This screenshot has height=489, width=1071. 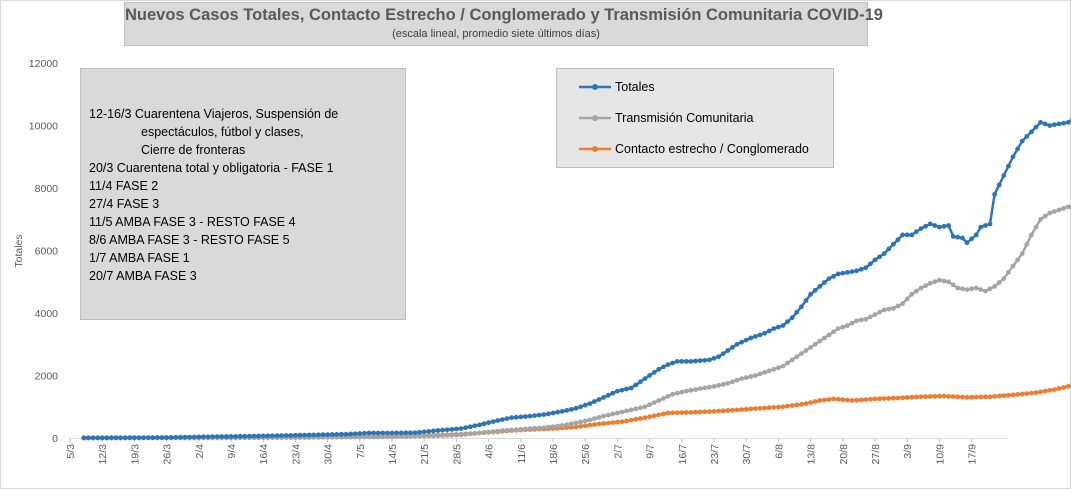 I want to click on x-tick-label: 4/6, so click(x=490, y=451).